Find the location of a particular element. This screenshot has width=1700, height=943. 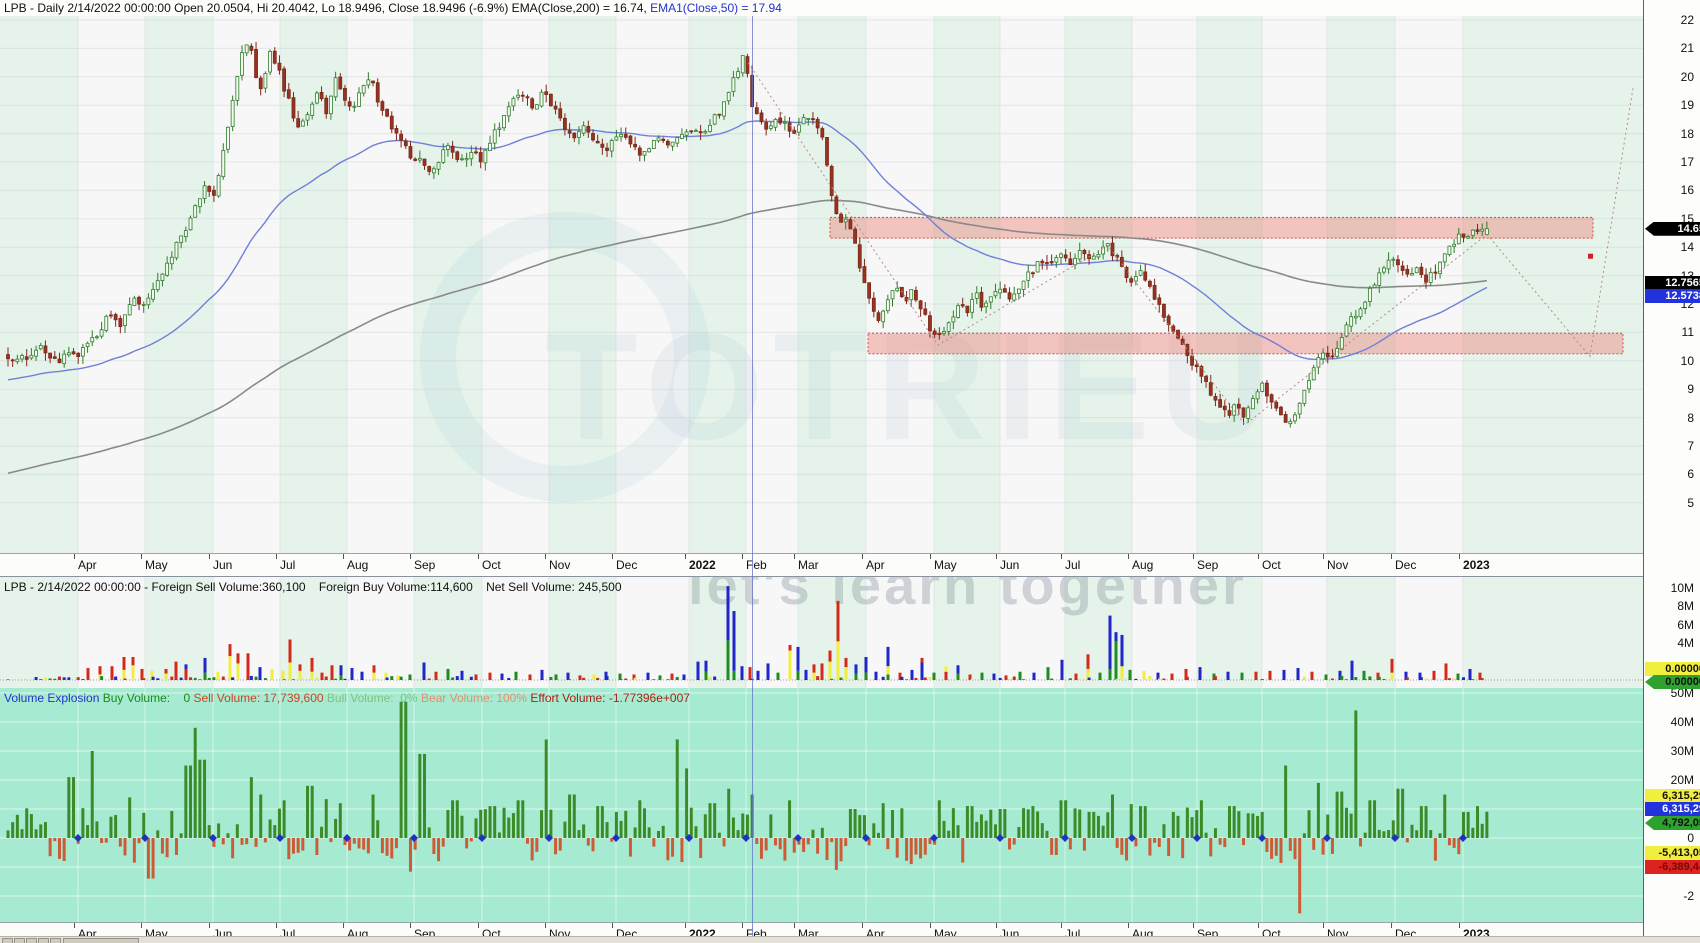

price-axis-label: 19 is located at coordinates (1687, 105).